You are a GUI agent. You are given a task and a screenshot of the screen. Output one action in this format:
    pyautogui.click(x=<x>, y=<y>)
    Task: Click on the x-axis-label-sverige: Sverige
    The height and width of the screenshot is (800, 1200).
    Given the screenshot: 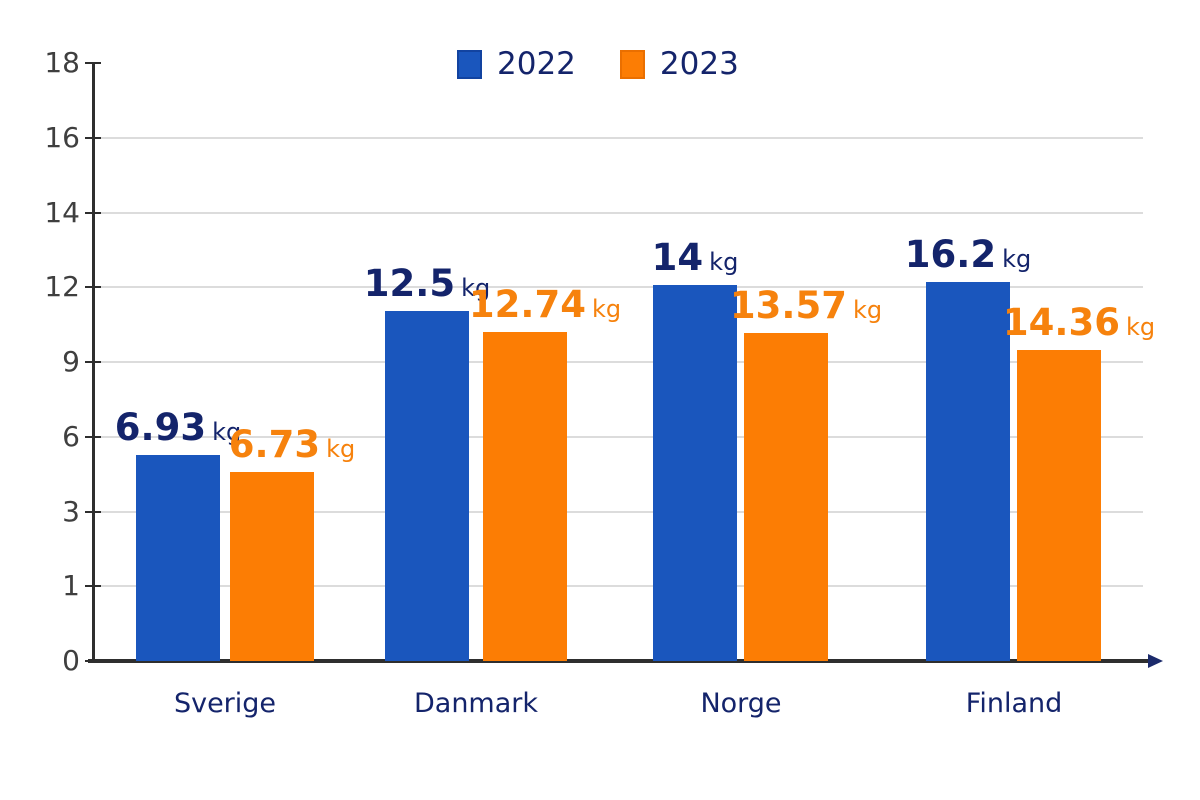 What is the action you would take?
    pyautogui.click(x=225, y=703)
    